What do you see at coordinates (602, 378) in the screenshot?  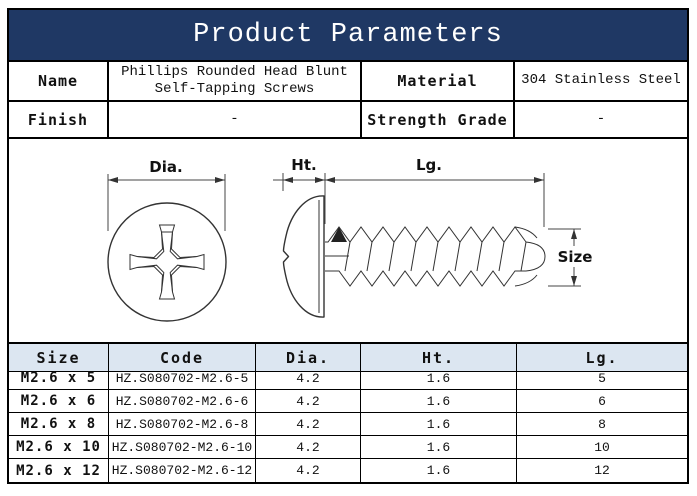 I see `table-cell-lg: 5` at bounding box center [602, 378].